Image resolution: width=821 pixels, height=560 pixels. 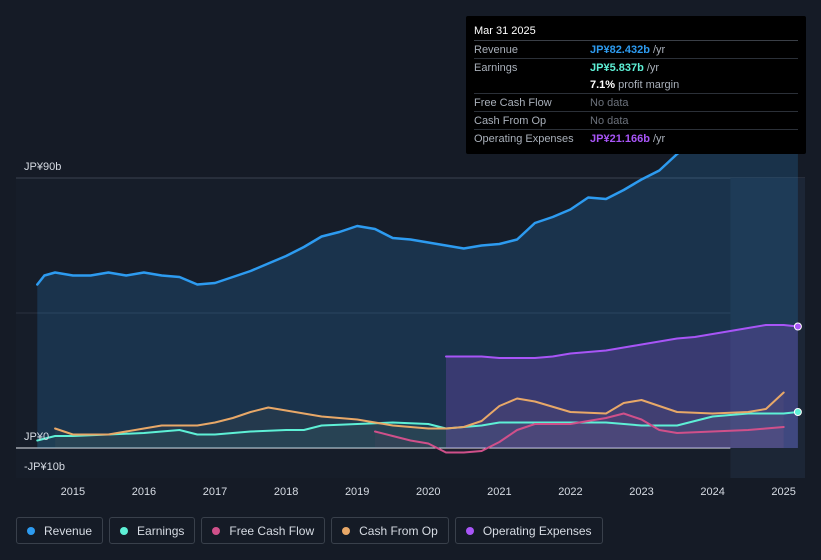 What do you see at coordinates (44, 467) in the screenshot?
I see `y-tick-label-bottom: -JP¥10b` at bounding box center [44, 467].